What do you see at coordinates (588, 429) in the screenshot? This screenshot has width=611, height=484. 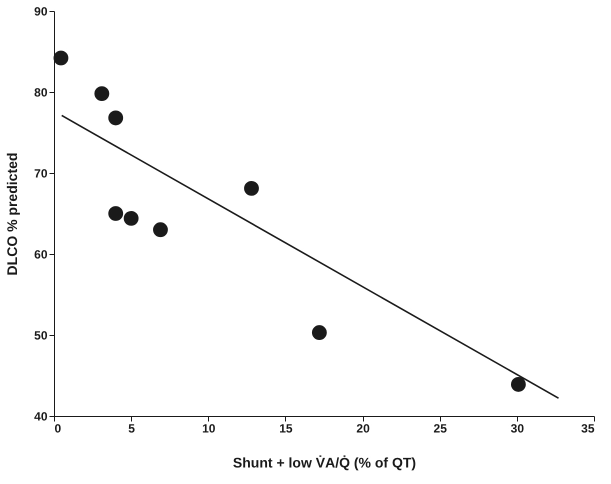 I see `x-tick-label: 35` at bounding box center [588, 429].